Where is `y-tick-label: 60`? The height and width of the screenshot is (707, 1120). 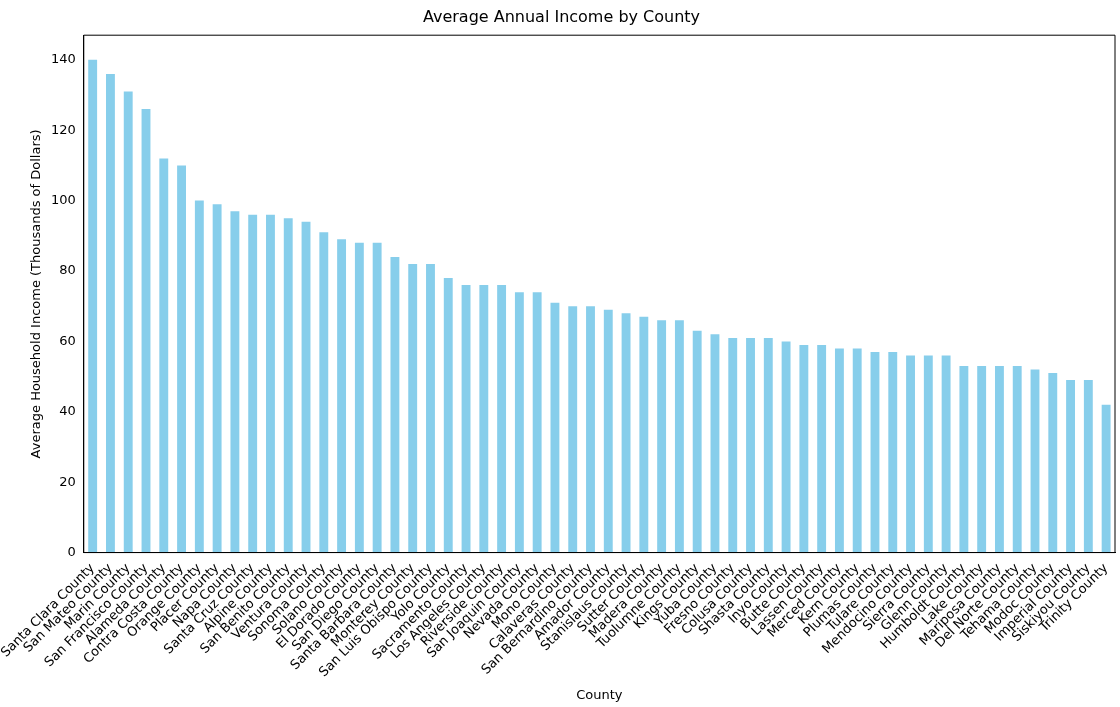
y-tick-label: 60 is located at coordinates (67, 340).